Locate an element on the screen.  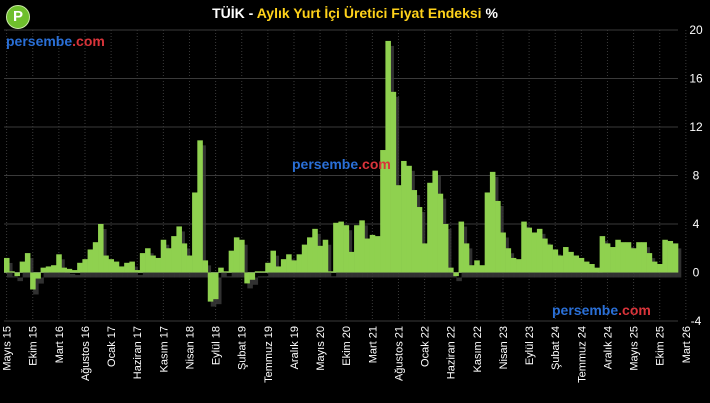
x-tick-label: Ekim 25 is located at coordinates (661, 346).